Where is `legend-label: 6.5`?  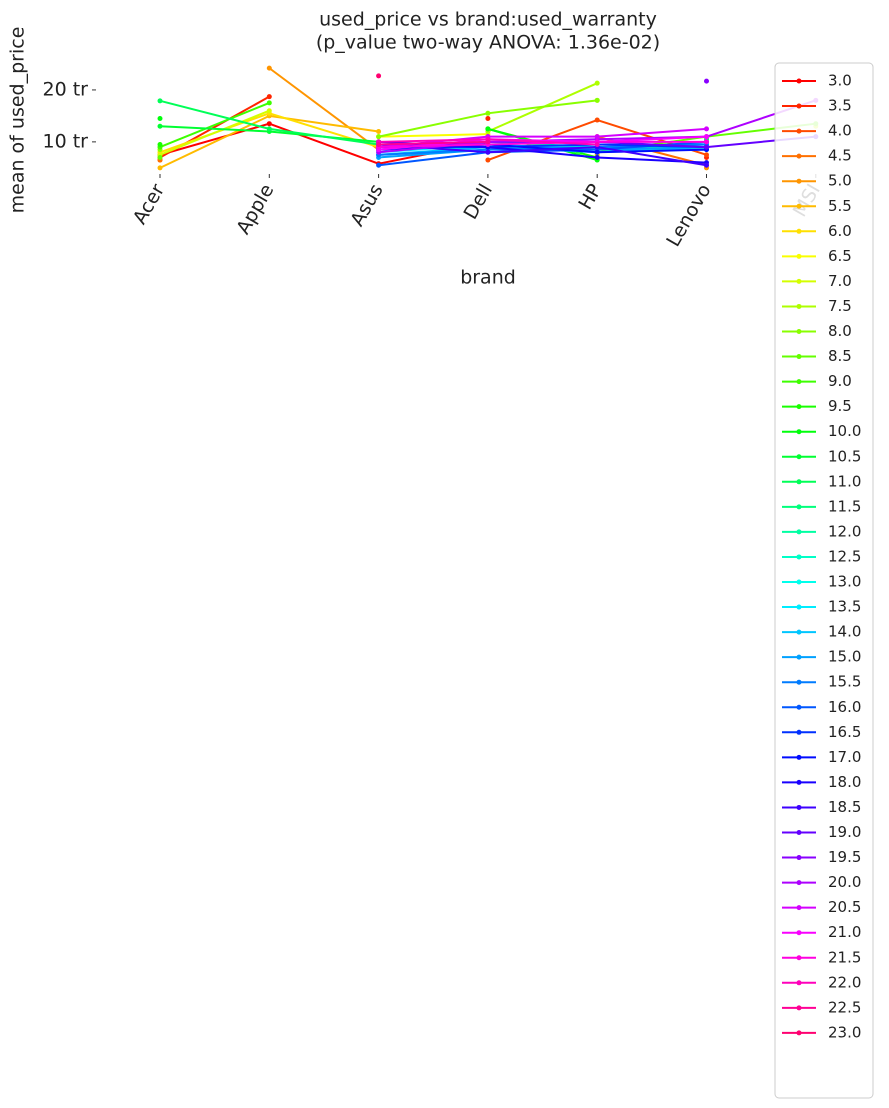 legend-label: 6.5 is located at coordinates (840, 256).